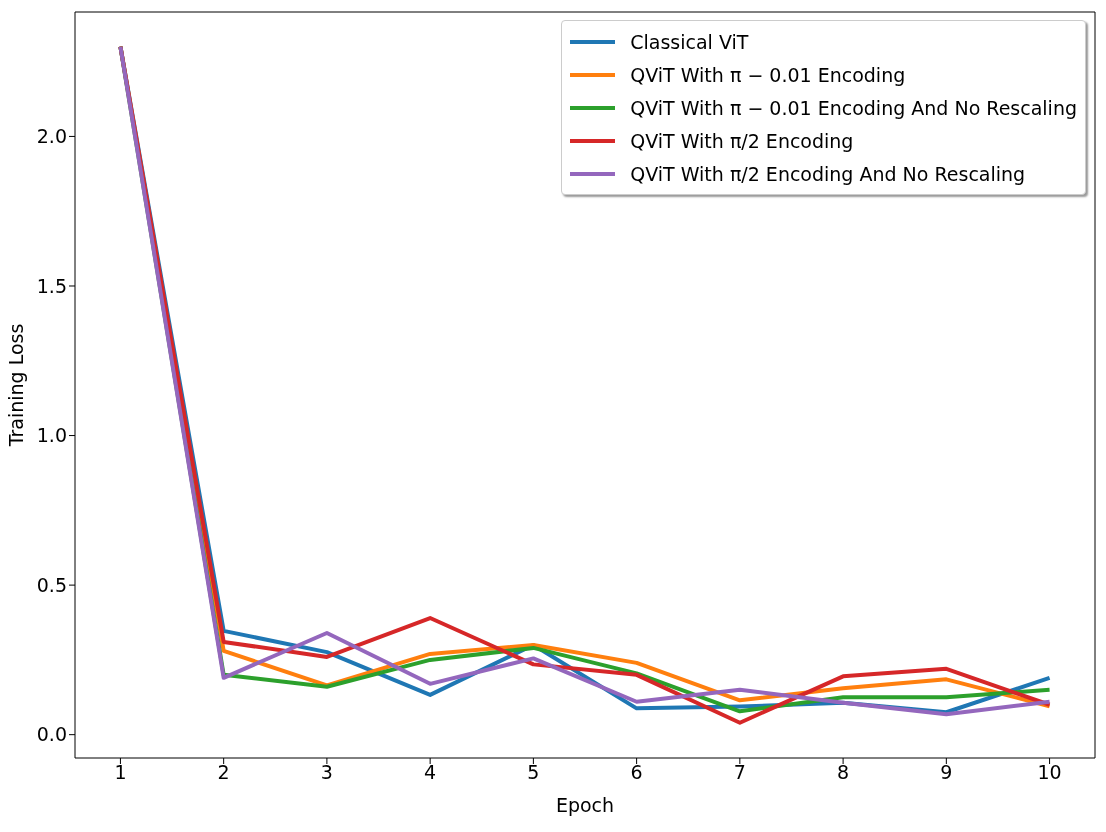 The height and width of the screenshot is (832, 1106). I want to click on y-tick-label: 0.5, so click(51, 584).